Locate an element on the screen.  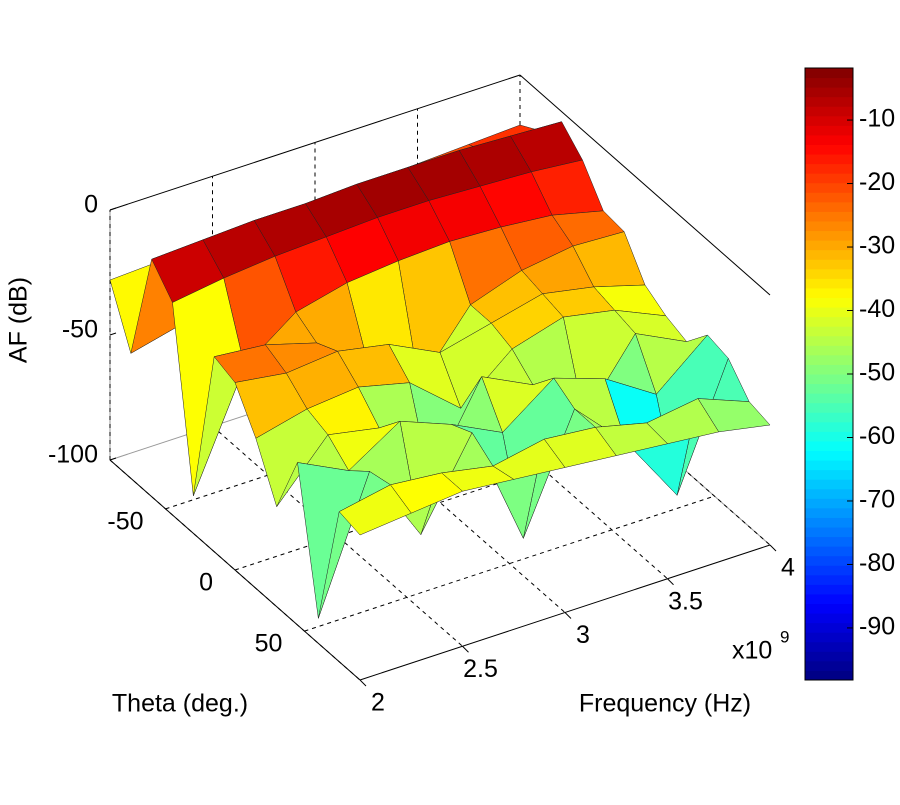
x-tick-label: 2 is located at coordinates (378, 703).